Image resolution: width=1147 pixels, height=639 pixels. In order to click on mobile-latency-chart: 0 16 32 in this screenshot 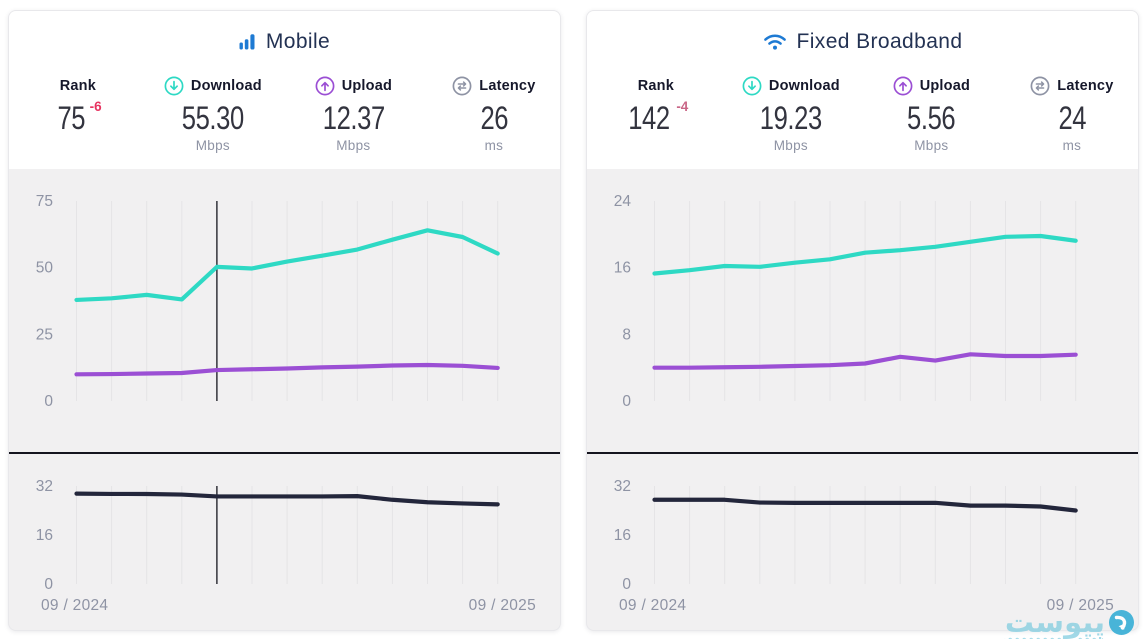, I will do `click(284, 524)`.